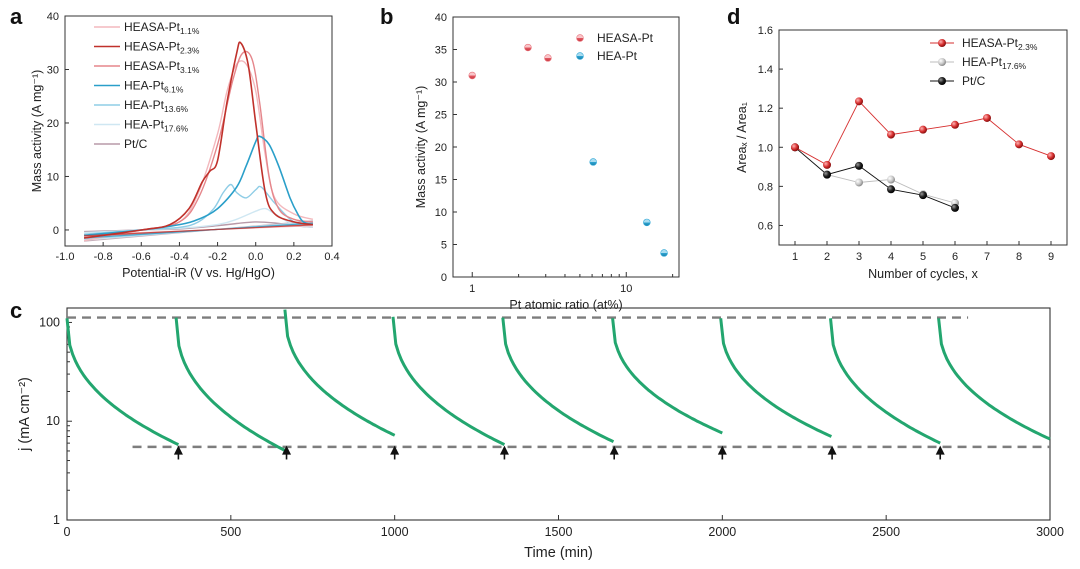 This screenshot has width=1080, height=569. I want to click on legend-label-a-2: HEASA-Pt3.1%, so click(162, 67).